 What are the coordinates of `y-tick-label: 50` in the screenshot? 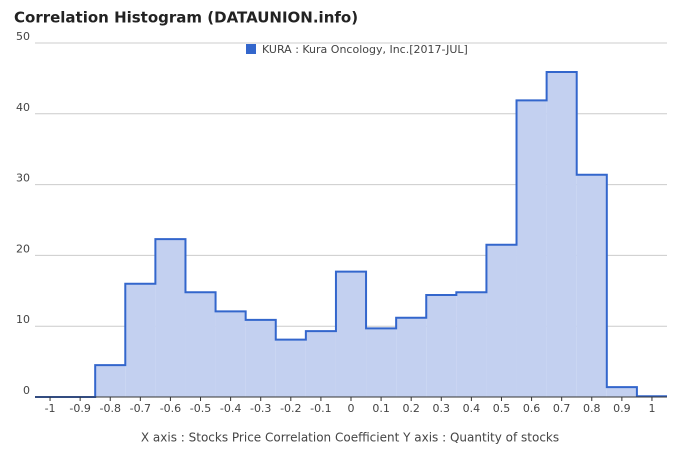 It's located at (23, 36).